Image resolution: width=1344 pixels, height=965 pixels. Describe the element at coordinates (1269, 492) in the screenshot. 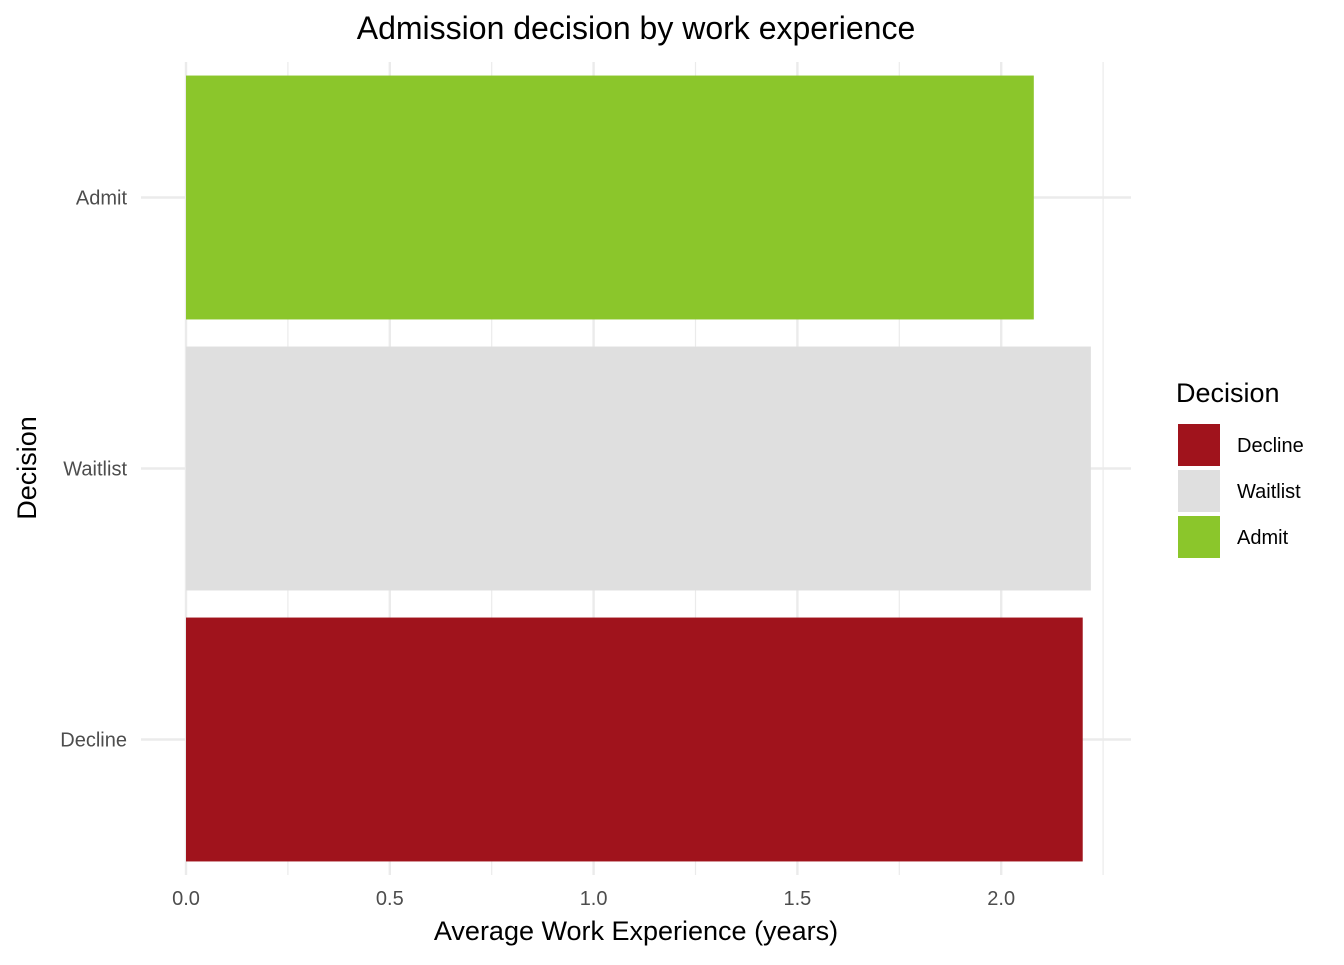

I see `legend-label: Waitlist` at that location.